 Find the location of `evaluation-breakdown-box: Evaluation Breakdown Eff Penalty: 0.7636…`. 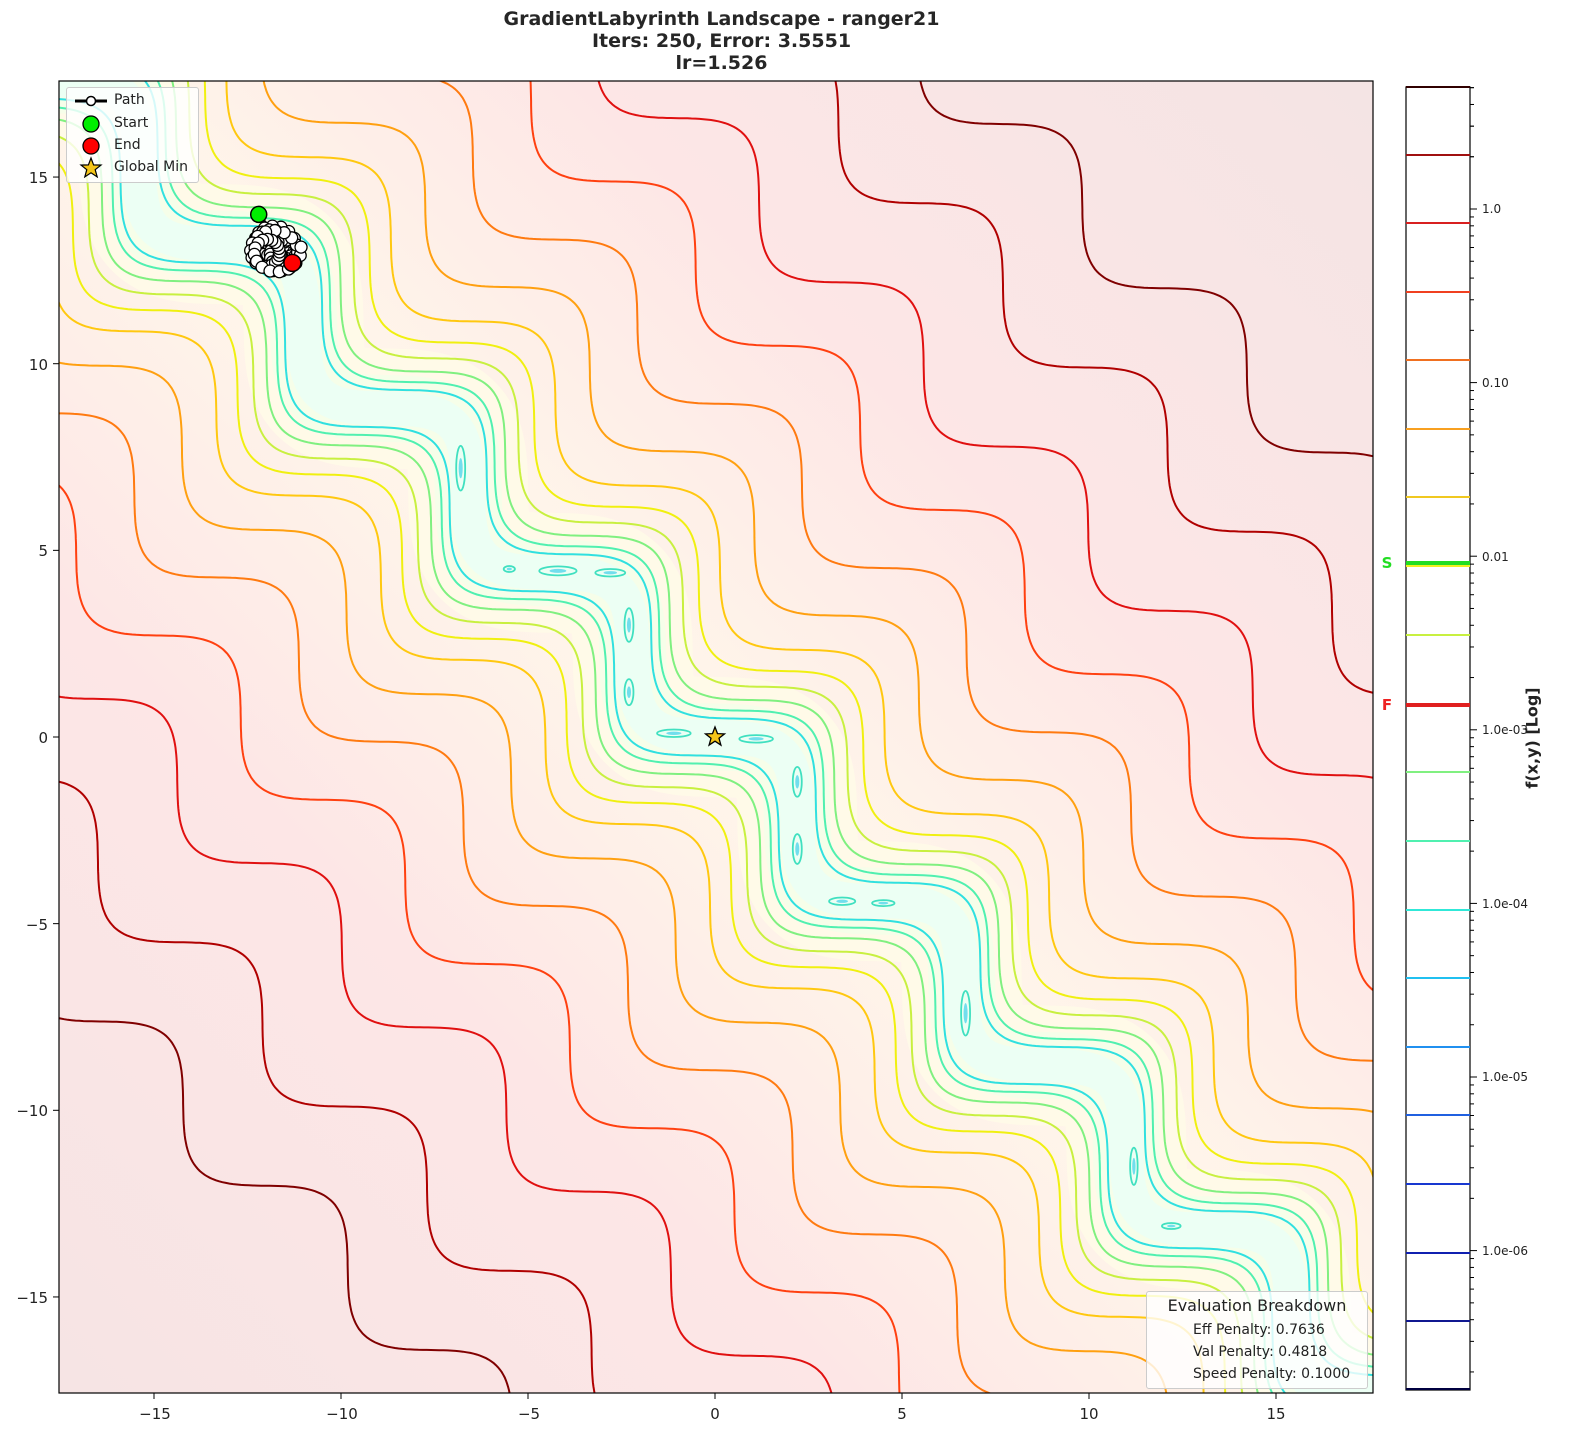

evaluation-breakdown-box: Evaluation Breakdown Eff Penalty: 0.7636… is located at coordinates (1257, 1340).